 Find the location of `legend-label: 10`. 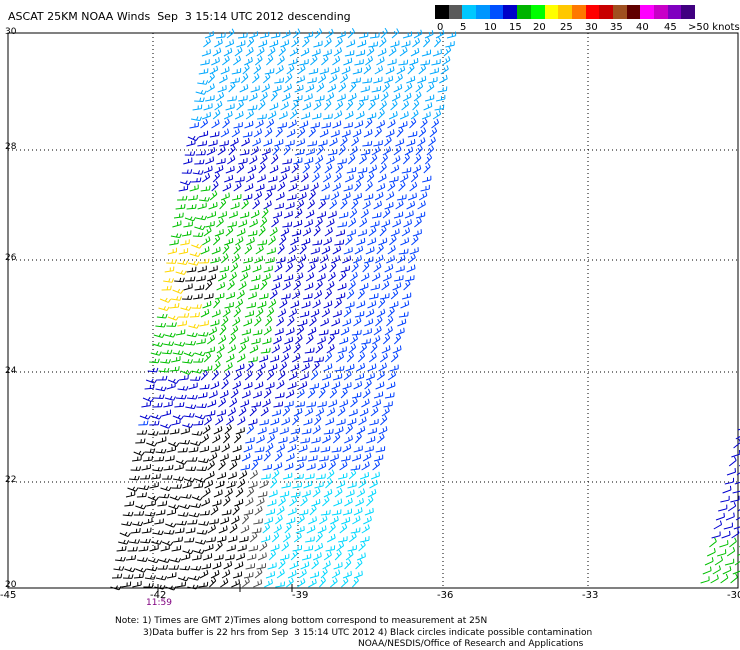

legend-label: 10 is located at coordinates (490, 27).